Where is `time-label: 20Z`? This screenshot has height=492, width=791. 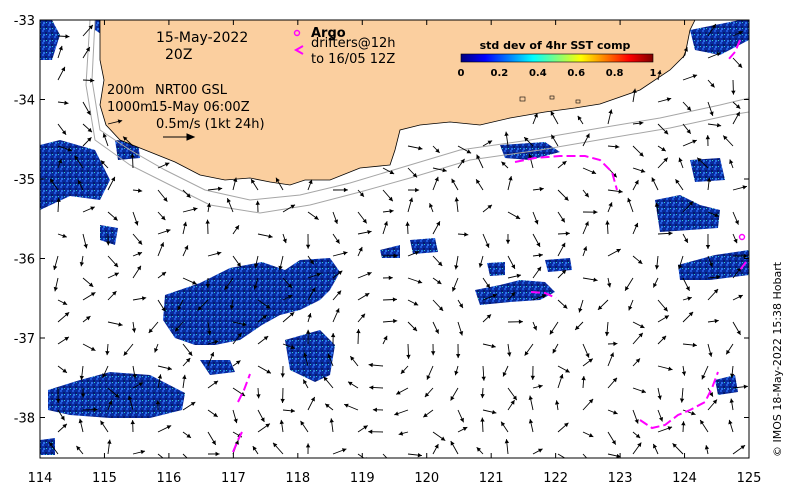
time-label: 20Z is located at coordinates (178, 55).